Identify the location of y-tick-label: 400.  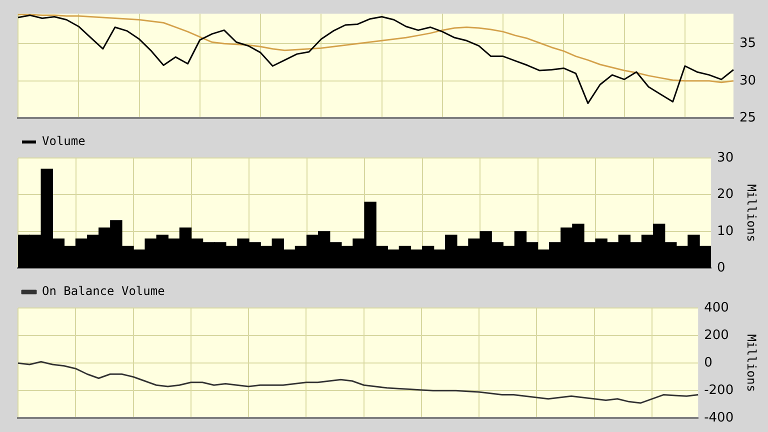
(716, 308).